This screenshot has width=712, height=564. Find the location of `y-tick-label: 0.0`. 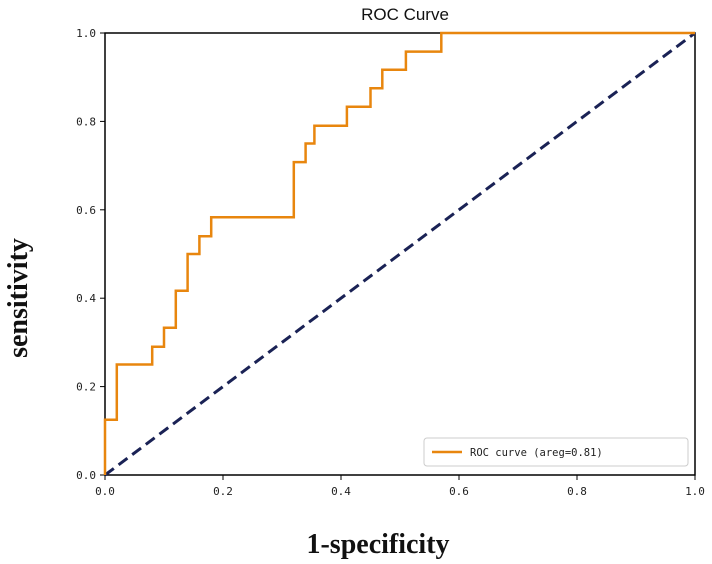

y-tick-label: 0.0 is located at coordinates (86, 475).